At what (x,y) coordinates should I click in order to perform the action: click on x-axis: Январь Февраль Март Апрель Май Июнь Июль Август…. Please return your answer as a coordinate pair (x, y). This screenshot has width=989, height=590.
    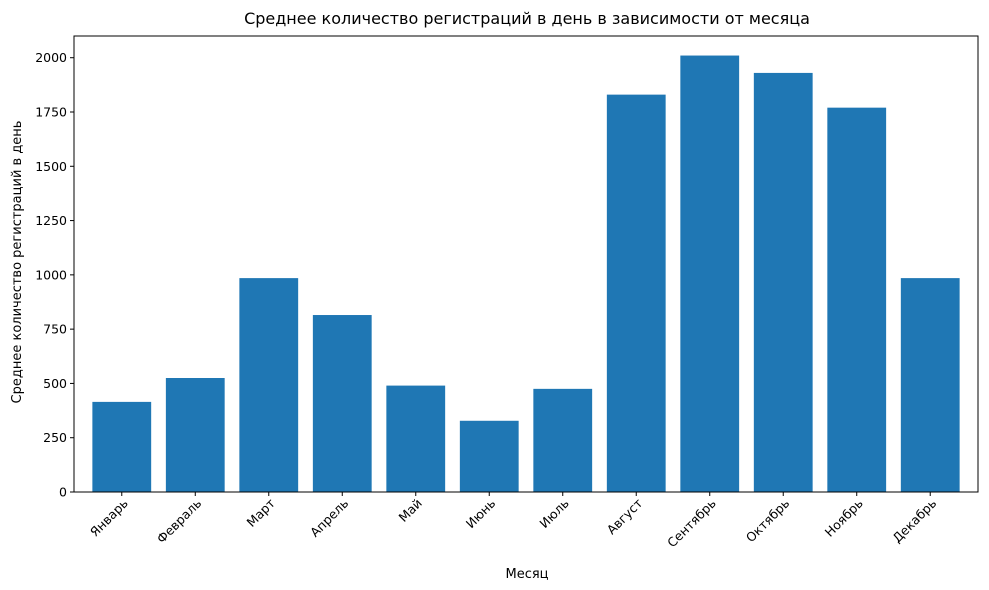
    Looking at the image, I should click on (513, 521).